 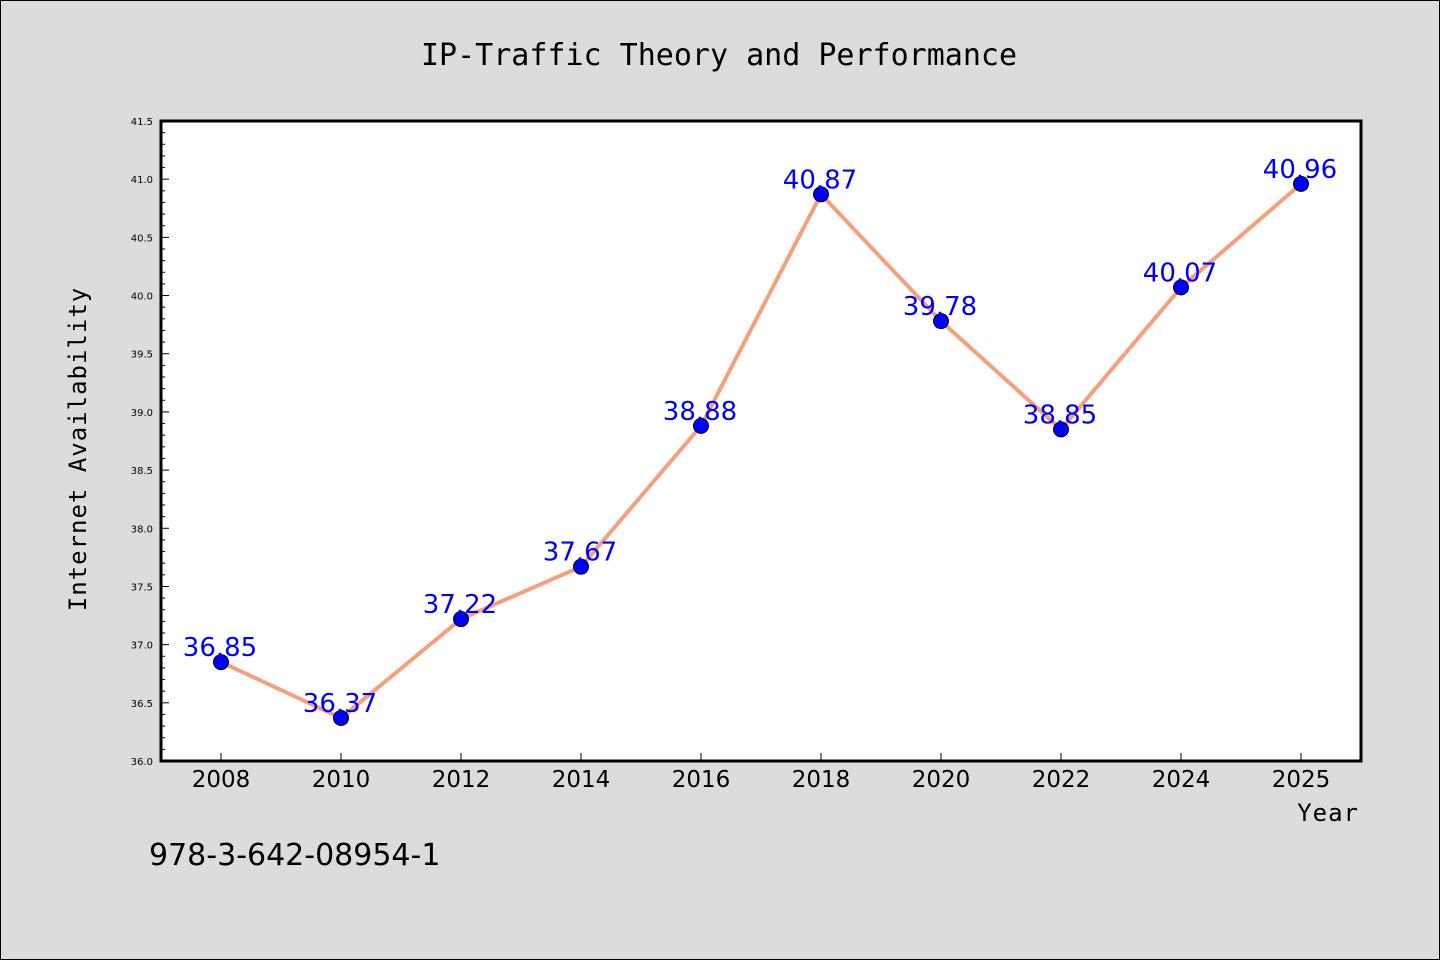 What do you see at coordinates (940, 307) in the screenshot?
I see `data-label: 39.78` at bounding box center [940, 307].